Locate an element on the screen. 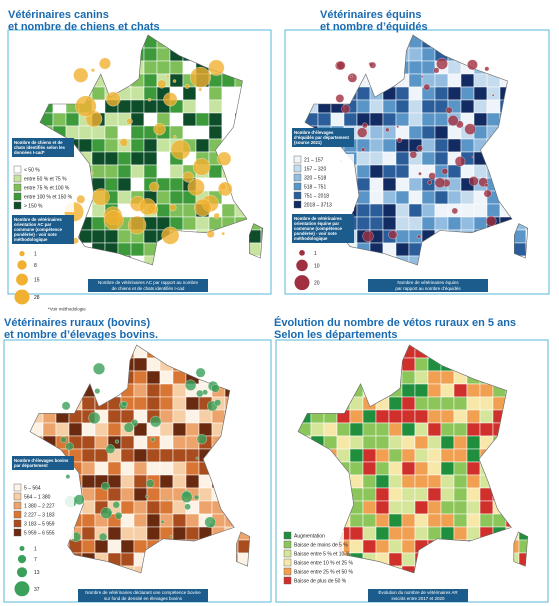 The width and height of the screenshot is (559, 606). france-outline is located at coordinates (143, 150).